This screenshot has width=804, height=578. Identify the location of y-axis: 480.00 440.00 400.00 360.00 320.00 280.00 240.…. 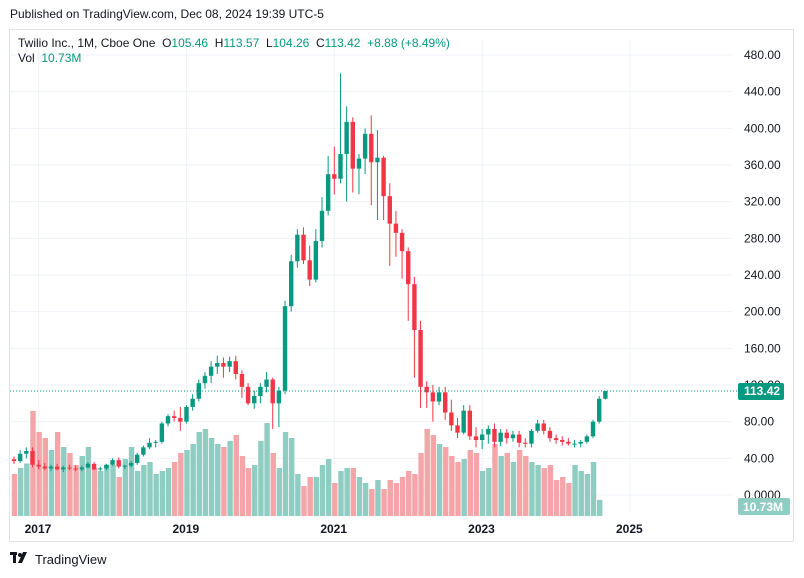
(762, 275).